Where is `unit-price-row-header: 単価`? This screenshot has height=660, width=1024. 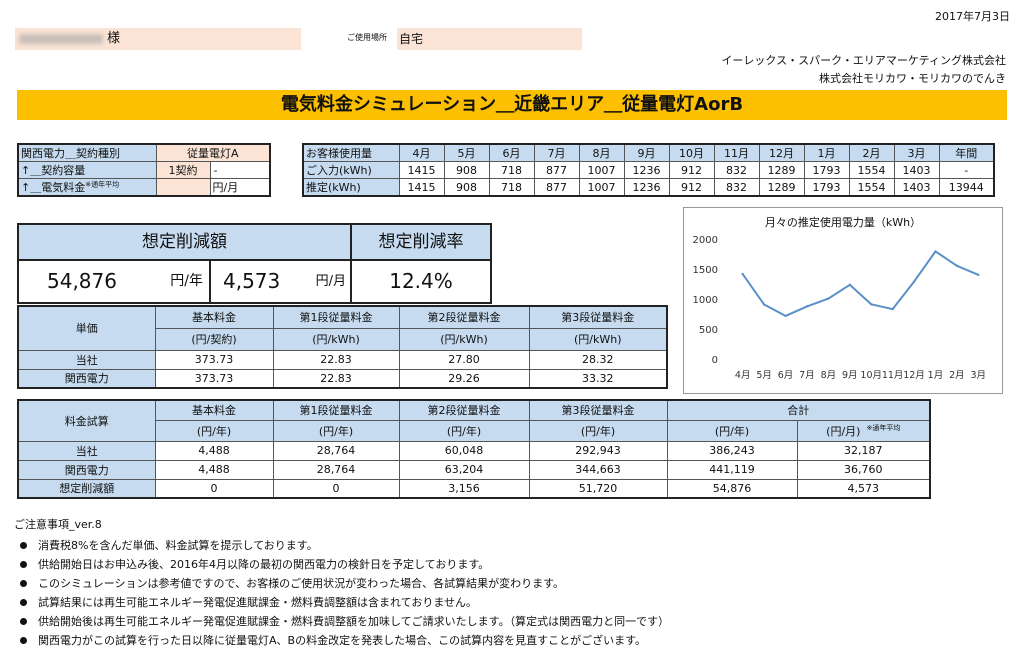
unit-price-row-header: 単価 is located at coordinates (86, 328).